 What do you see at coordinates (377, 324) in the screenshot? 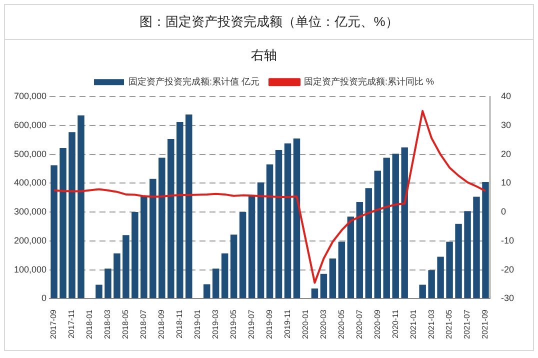
I see `x-tick-label: 2020-09` at bounding box center [377, 324].